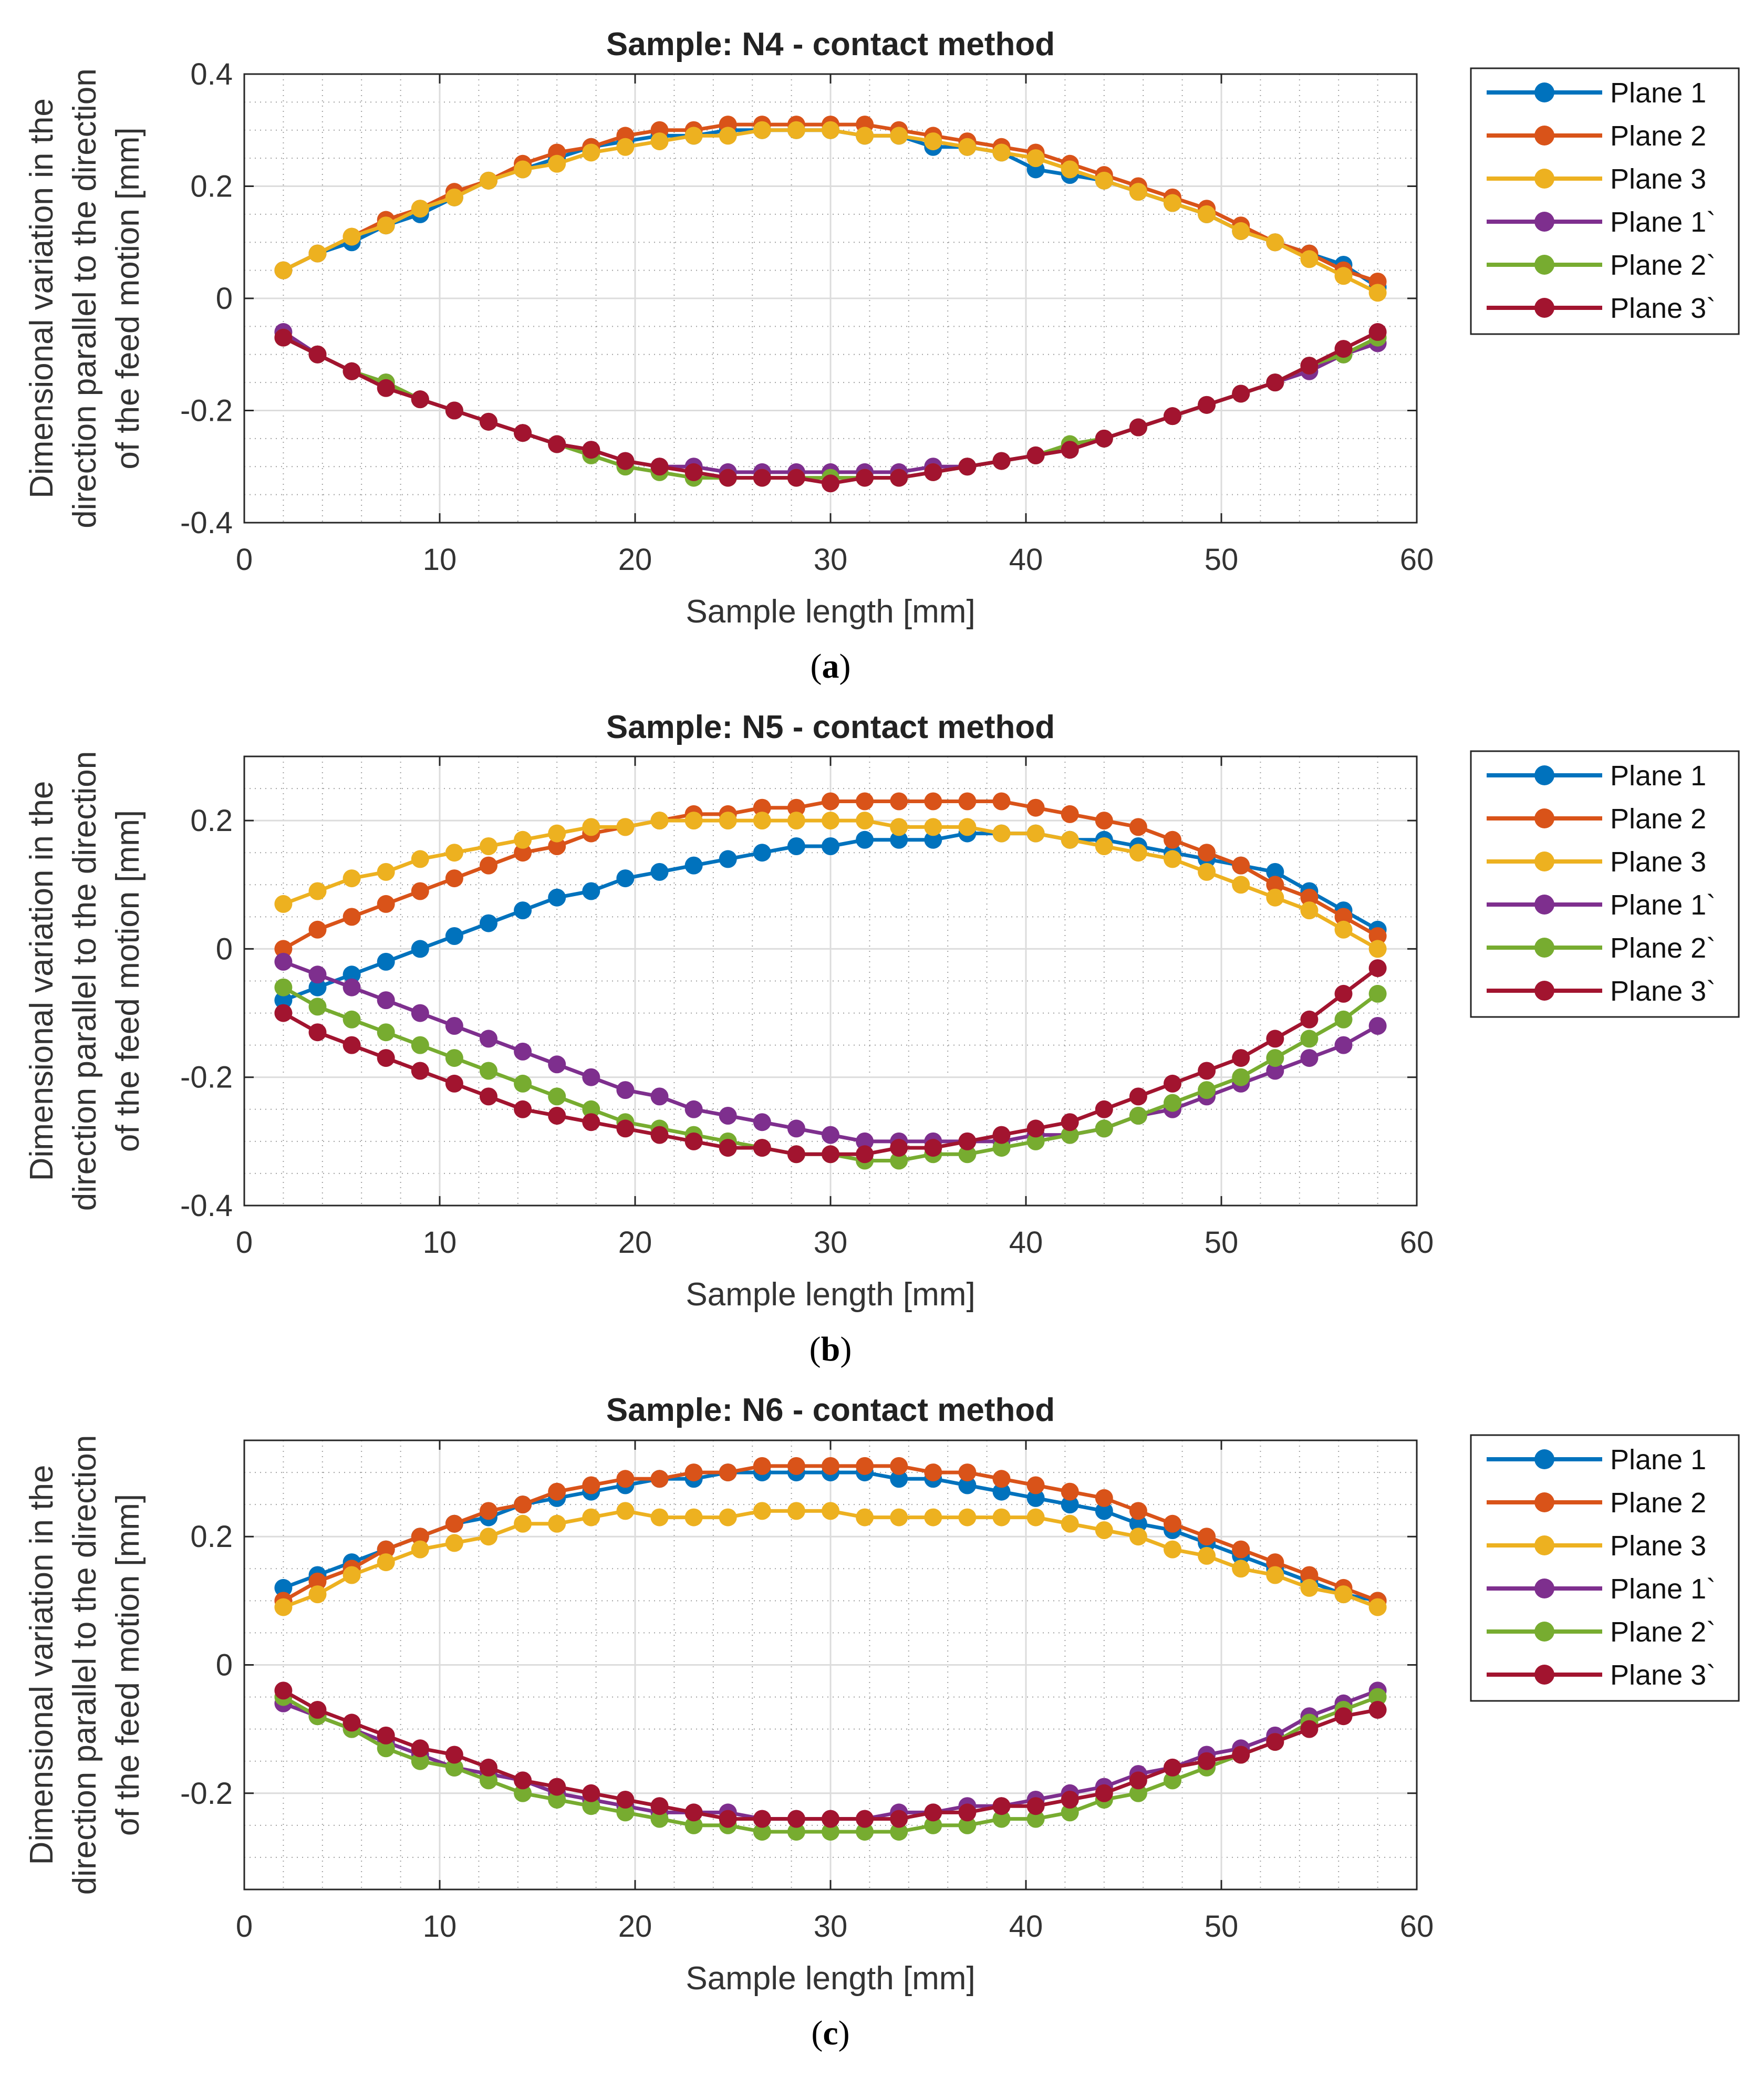  What do you see at coordinates (1601, 1675) in the screenshot?
I see `legend-item: Plane 3`` at bounding box center [1601, 1675].